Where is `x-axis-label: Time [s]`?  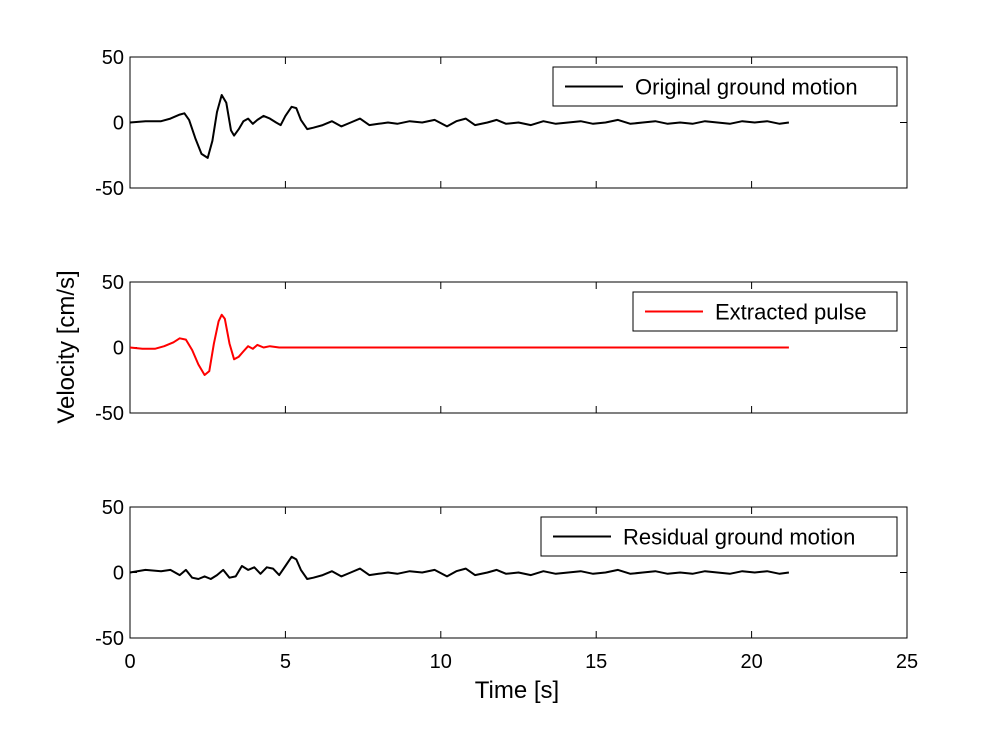 x-axis-label: Time [s] is located at coordinates (517, 690).